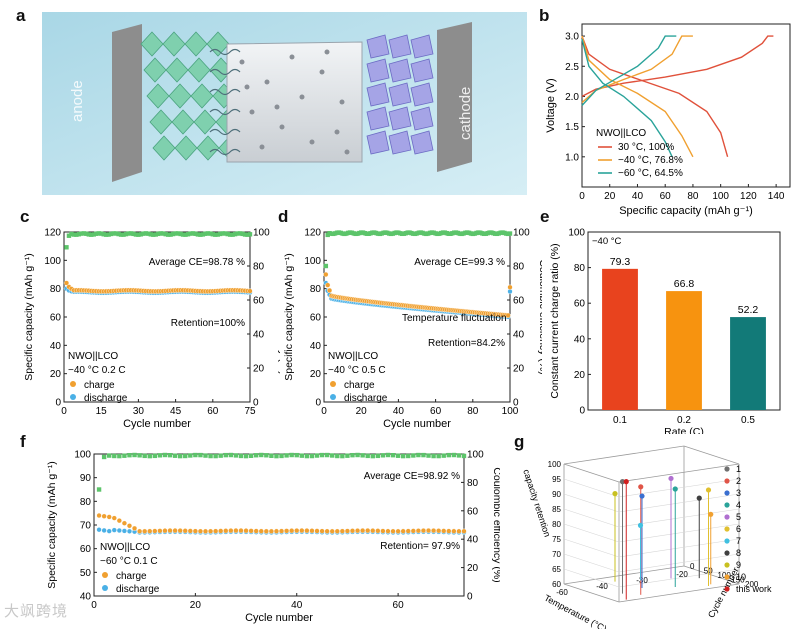  Describe the element at coordinates (283, 216) in the screenshot. I see `panel-label-d: d` at that location.